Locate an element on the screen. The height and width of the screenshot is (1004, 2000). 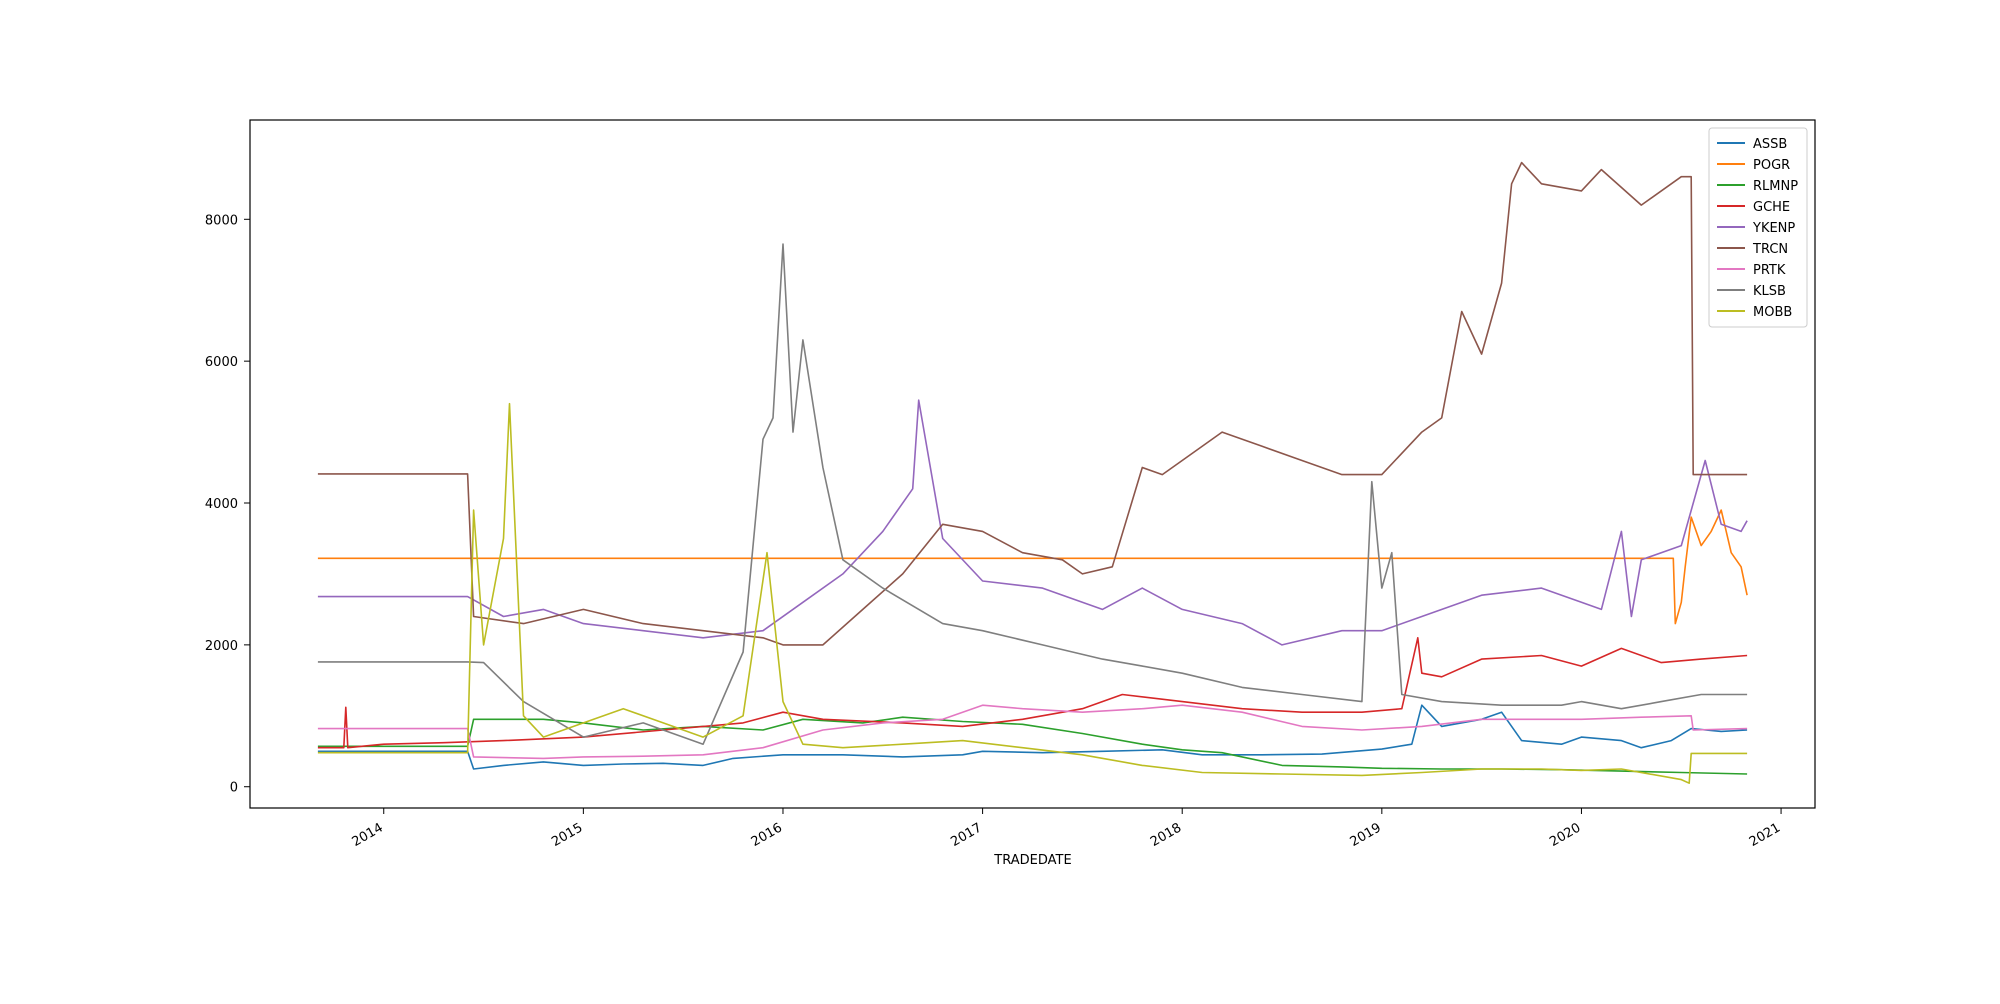
x-tick-label: 2018 is located at coordinates (1166, 835).